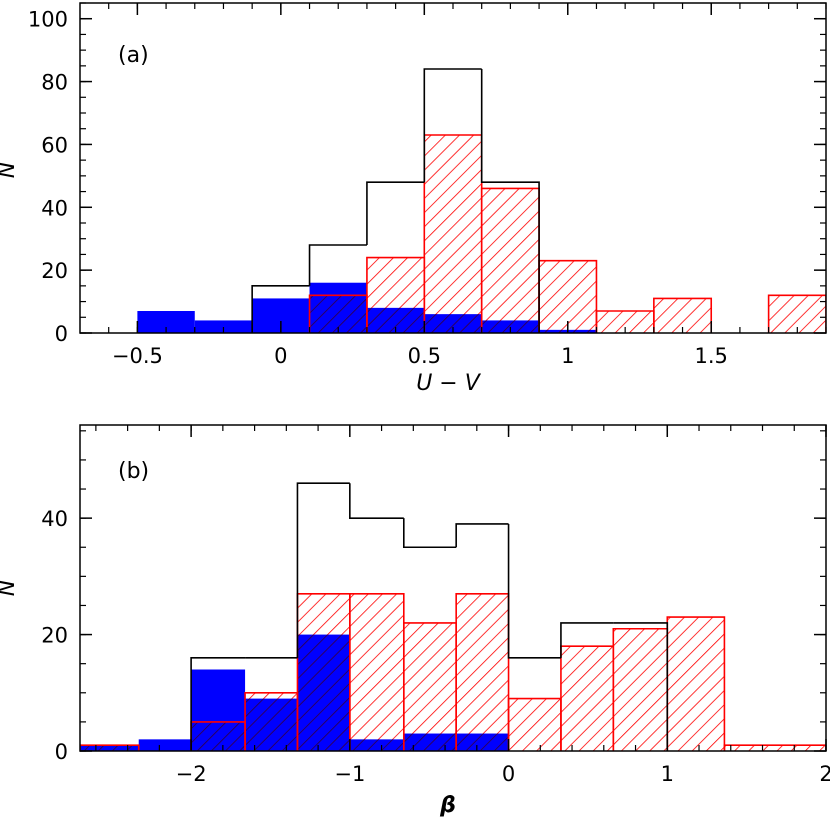 This screenshot has width=830, height=821. Describe the element at coordinates (61, 752) in the screenshot. I see `panel-b-ytick-label-0: 0` at that location.